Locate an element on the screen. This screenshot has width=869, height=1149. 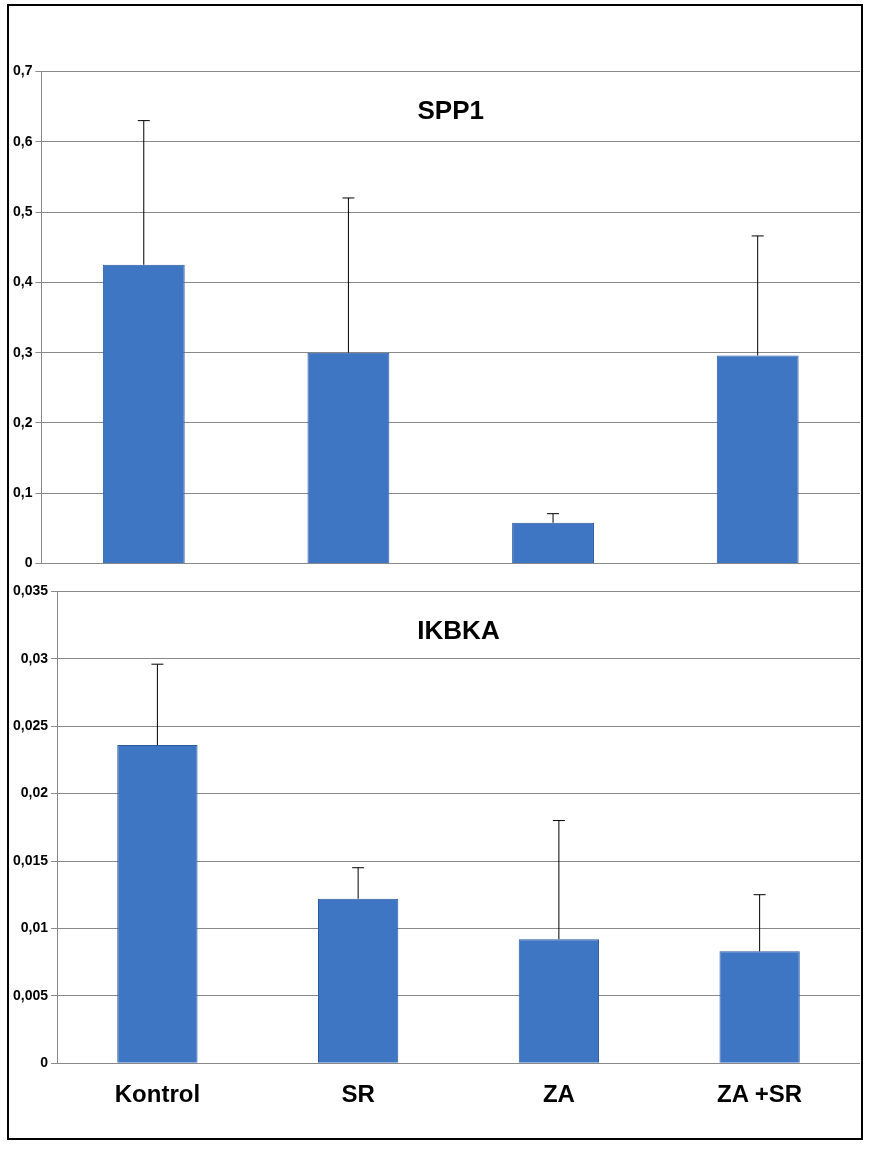
text: SPP1 is located at coordinates (450, 109).